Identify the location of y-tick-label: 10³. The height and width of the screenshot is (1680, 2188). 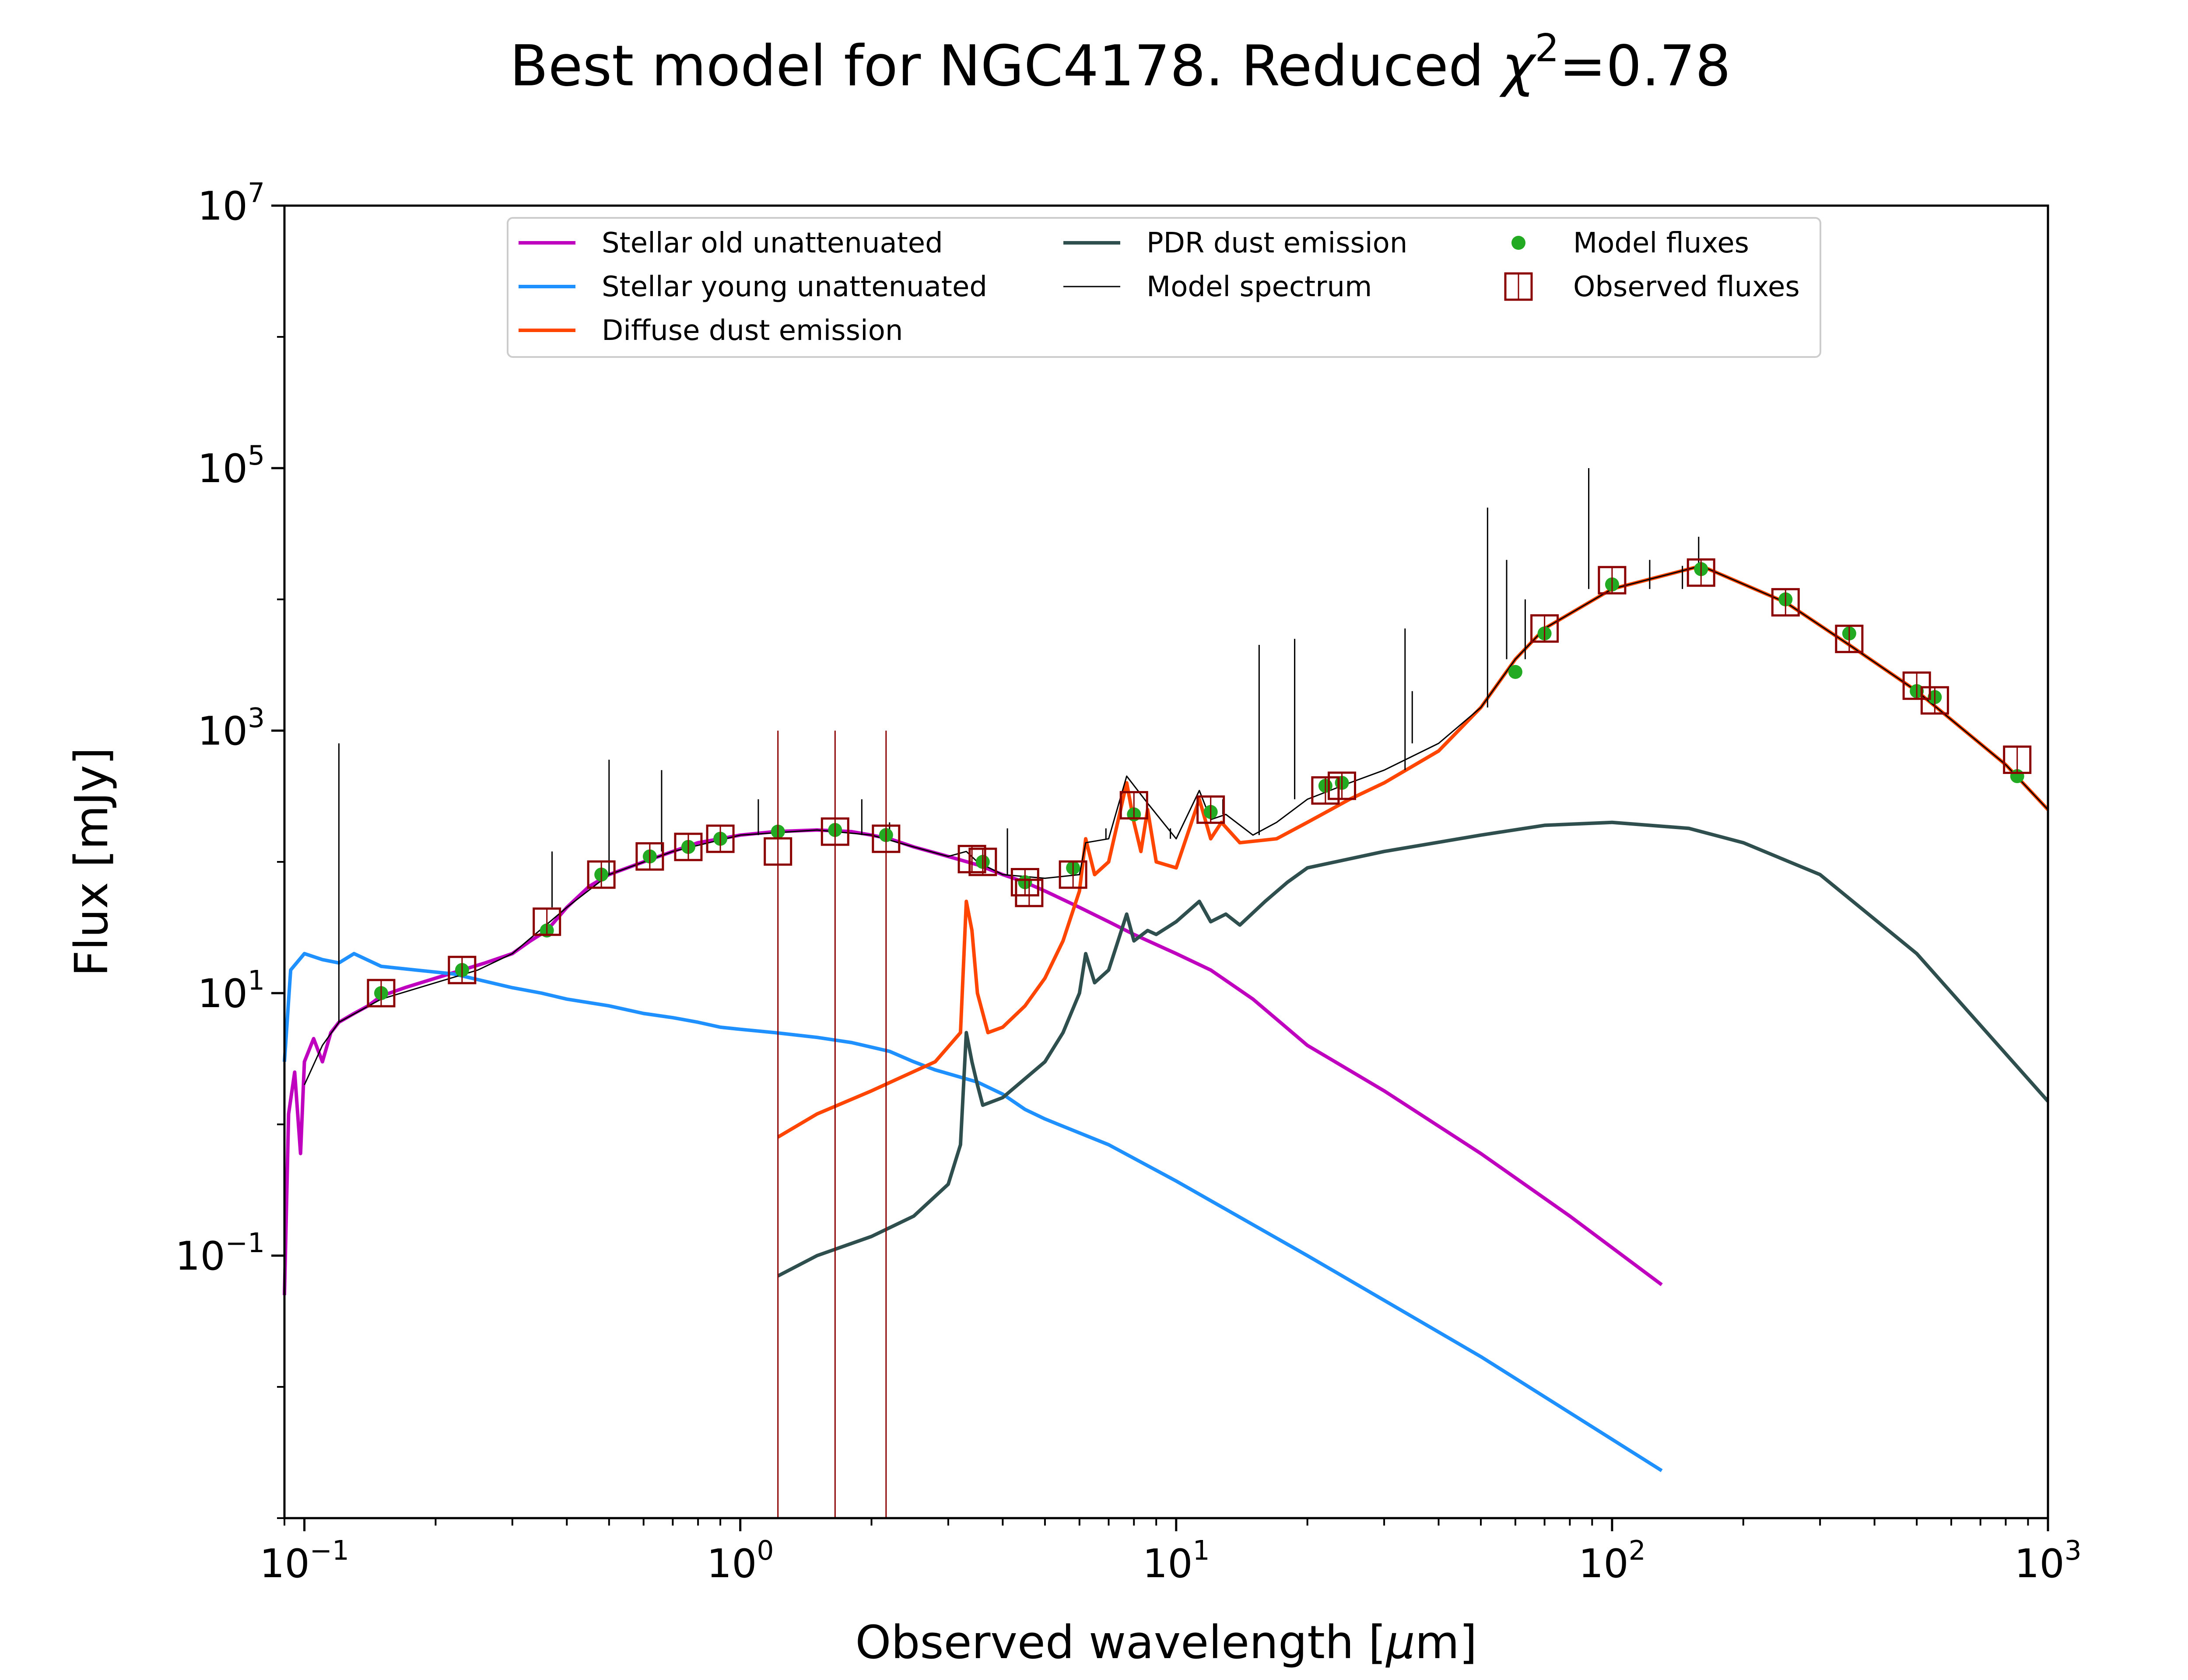
(231, 728).